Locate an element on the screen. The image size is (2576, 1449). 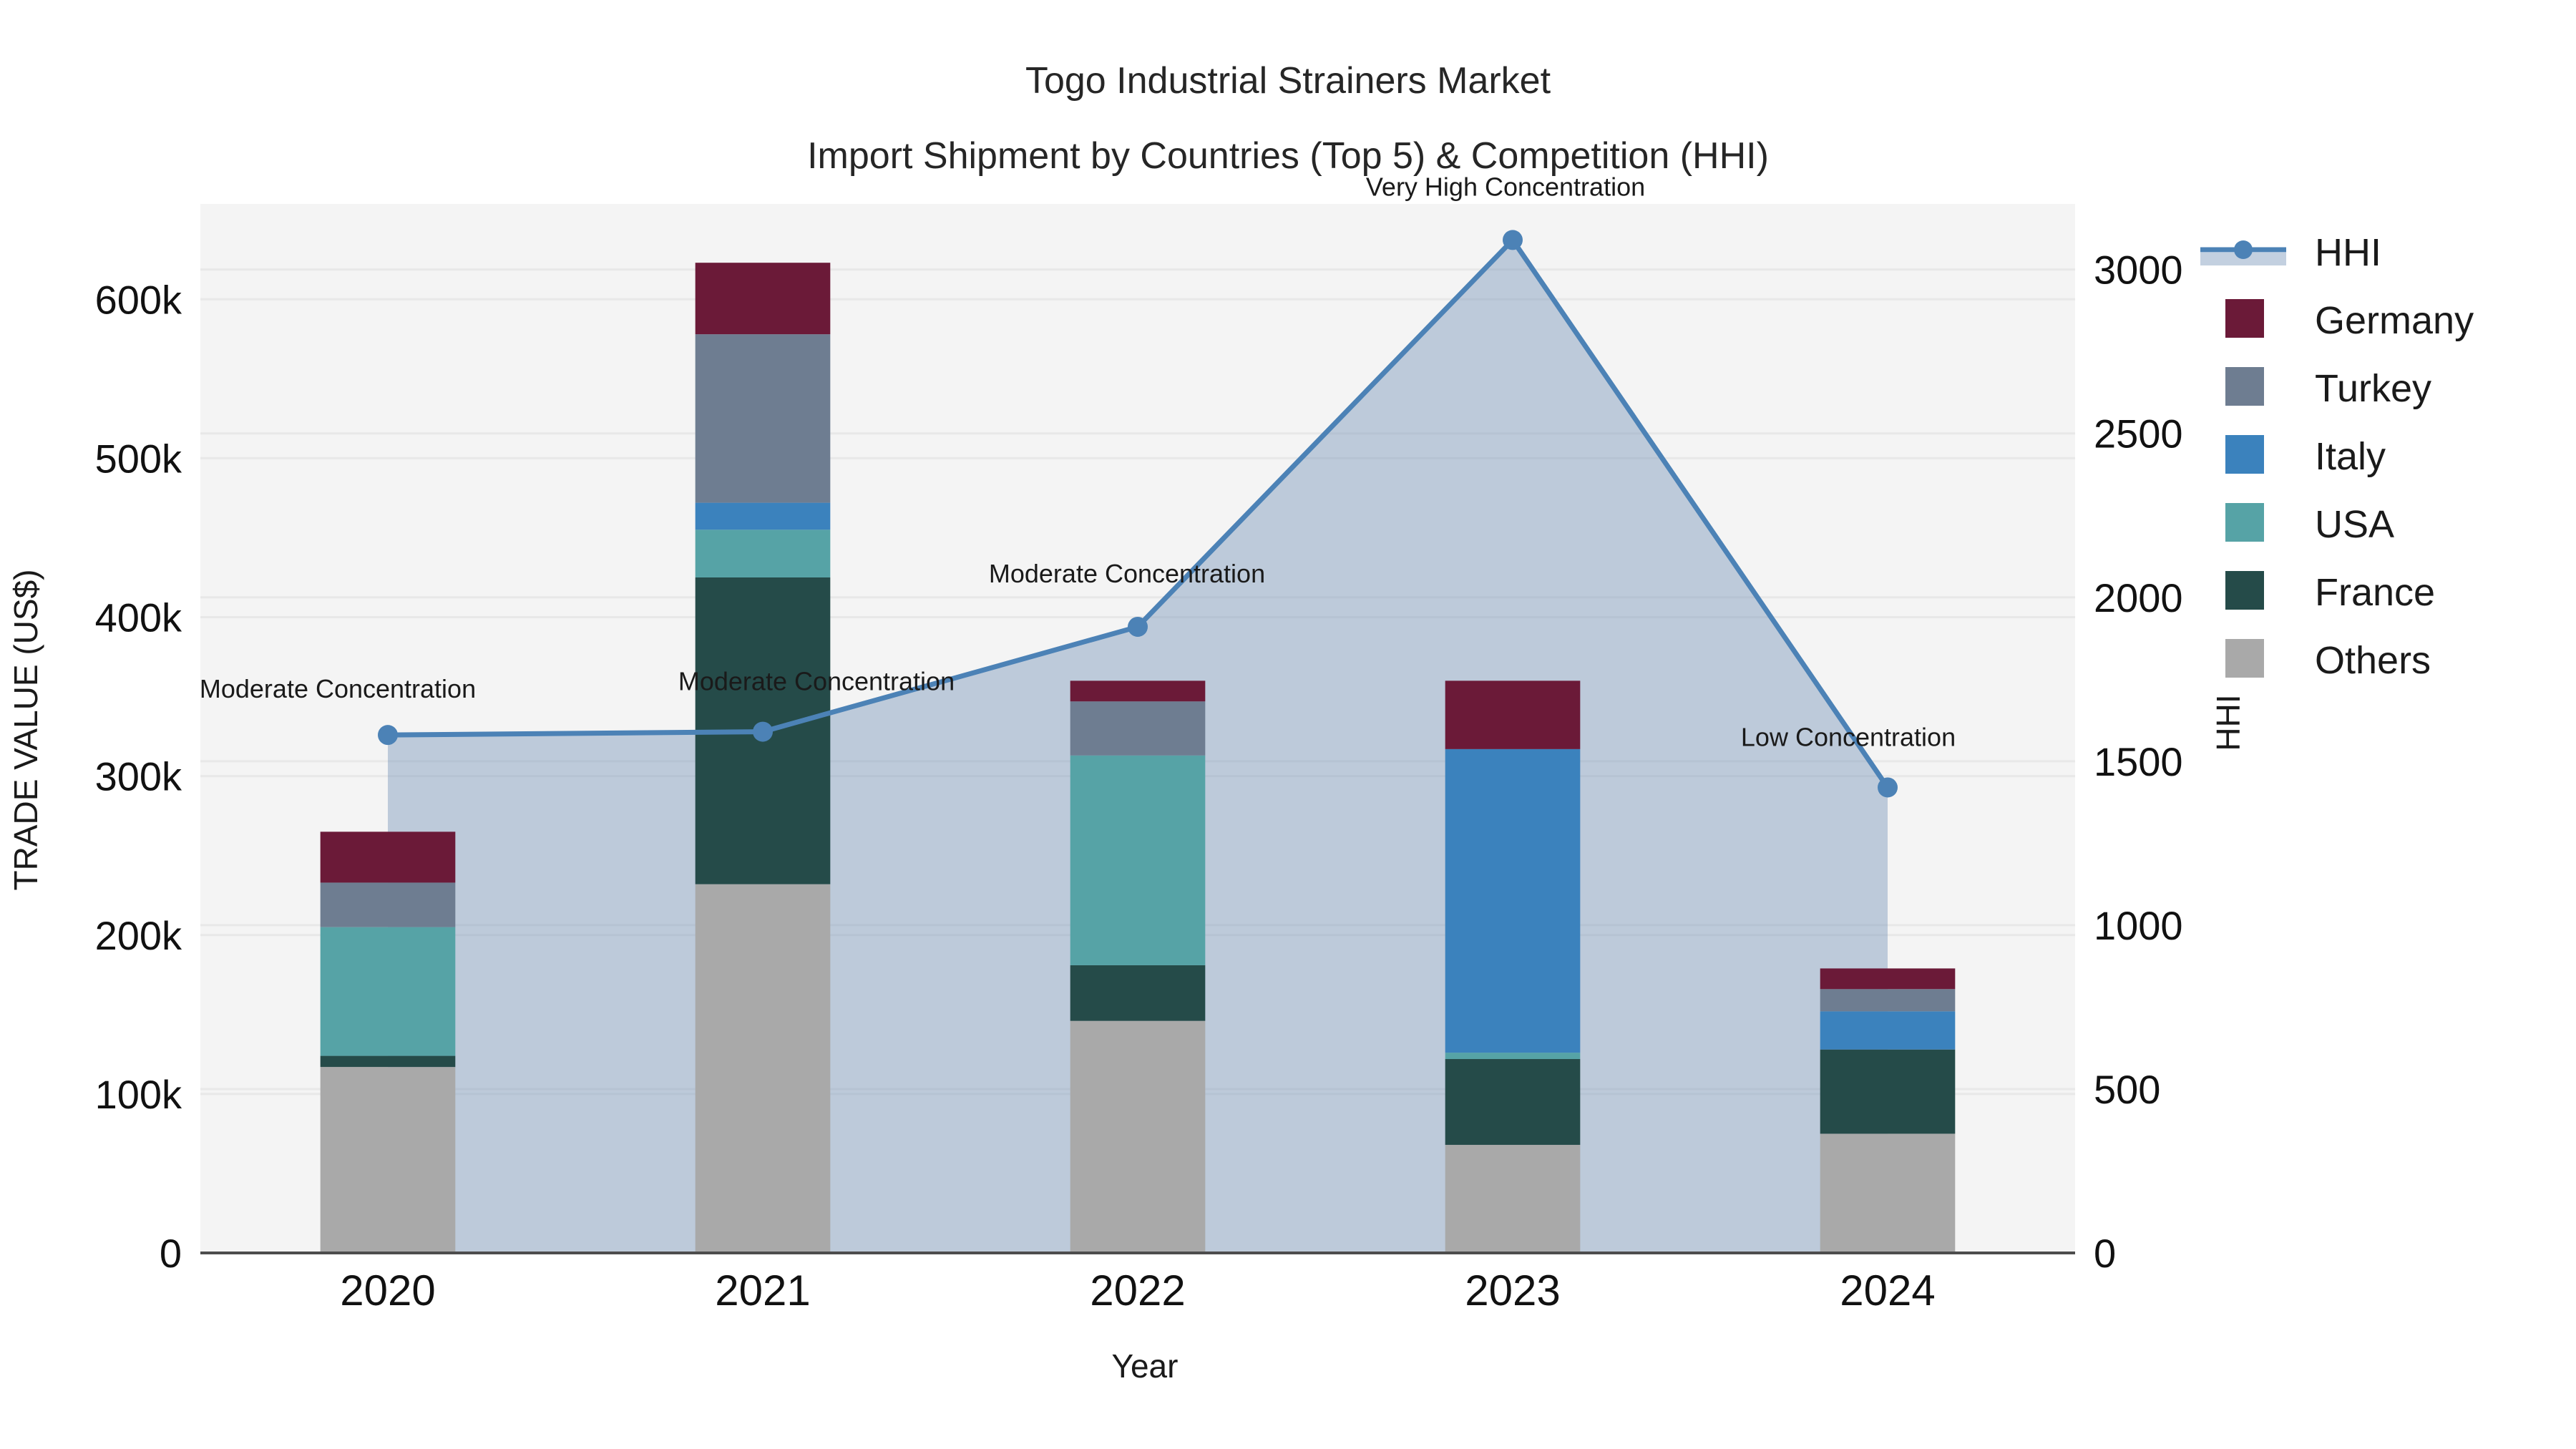
y-right-tick: 500 is located at coordinates (2127, 1089).